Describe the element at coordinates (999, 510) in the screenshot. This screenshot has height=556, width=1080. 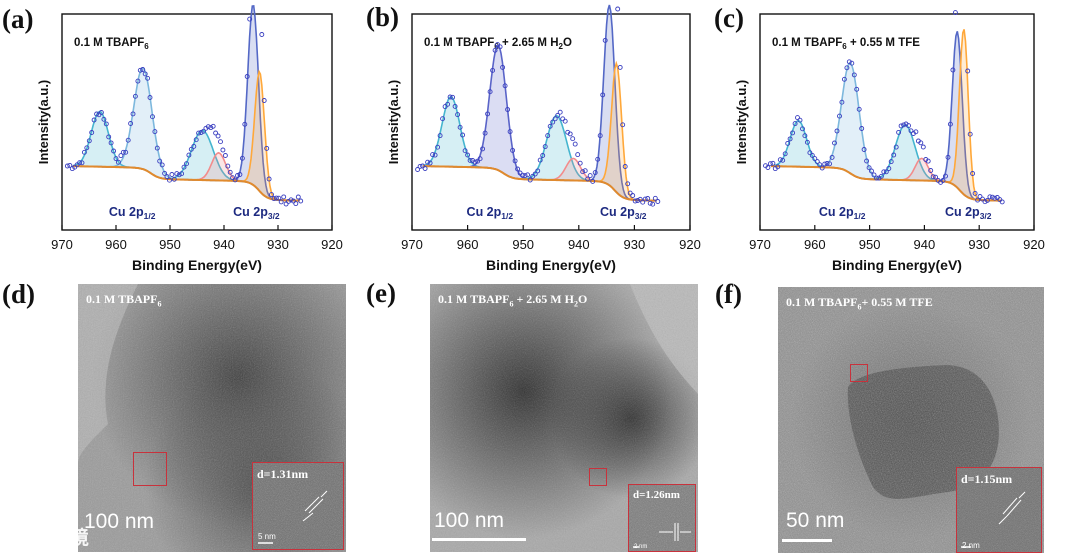
I see `inset-f: d=1.15nm 2 nm` at that location.